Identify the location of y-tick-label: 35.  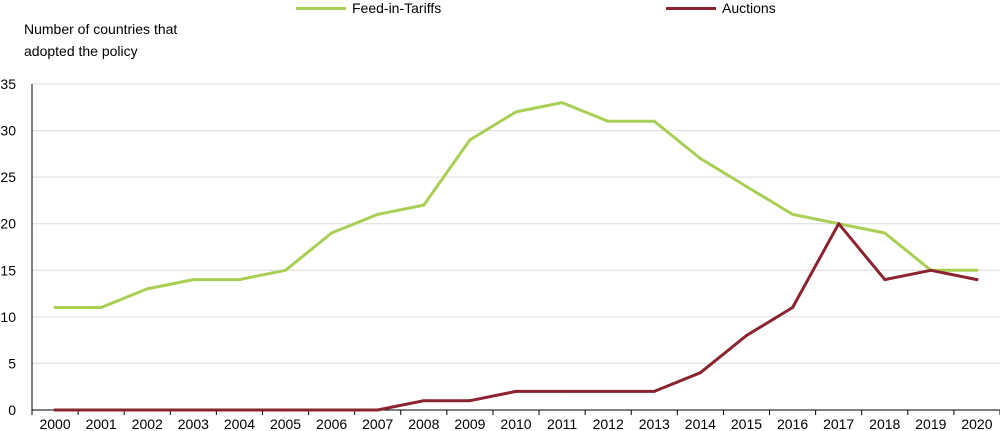
(8, 84).